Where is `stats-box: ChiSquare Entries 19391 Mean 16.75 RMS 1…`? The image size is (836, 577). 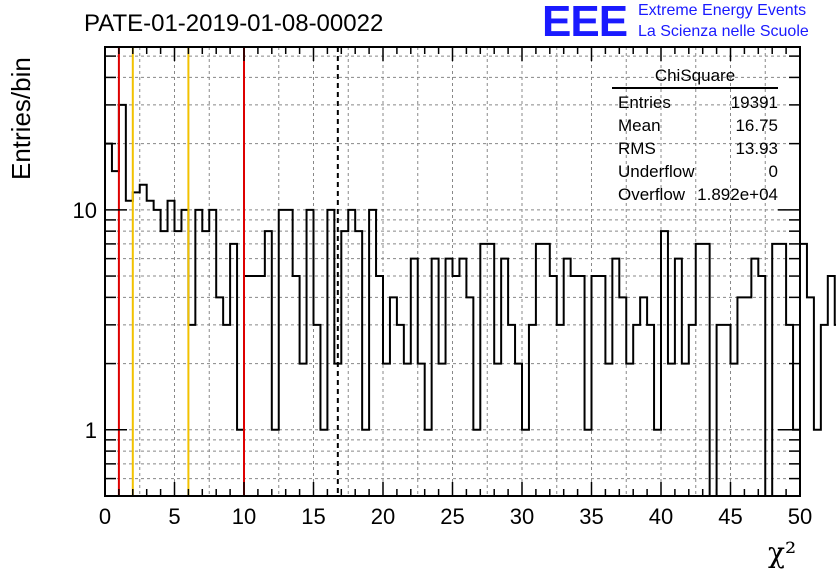
stats-box: ChiSquare Entries 19391 Mean 16.75 RMS 1… is located at coordinates (695, 136).